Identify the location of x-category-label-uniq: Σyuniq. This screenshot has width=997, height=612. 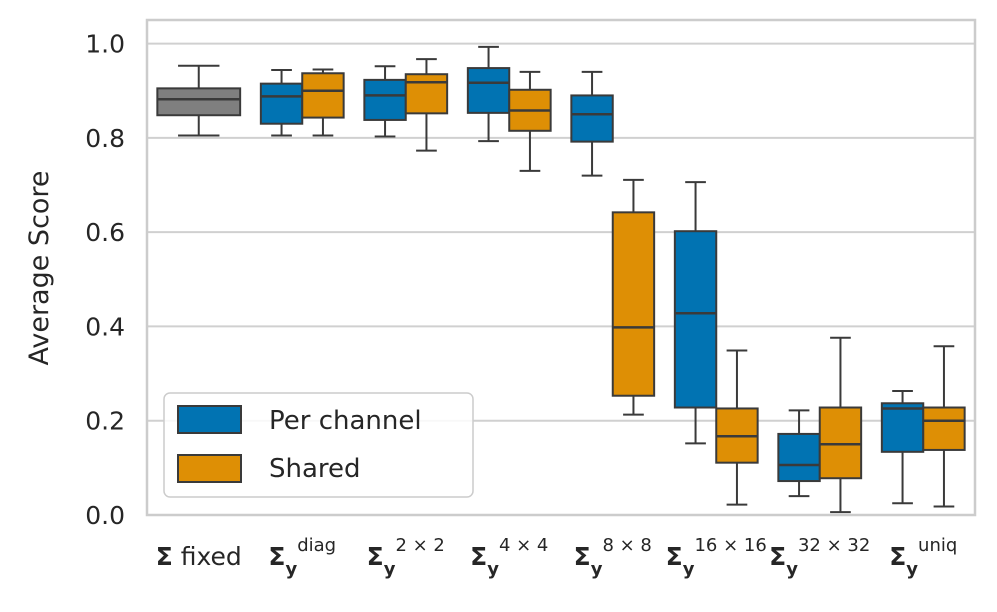
(923, 557).